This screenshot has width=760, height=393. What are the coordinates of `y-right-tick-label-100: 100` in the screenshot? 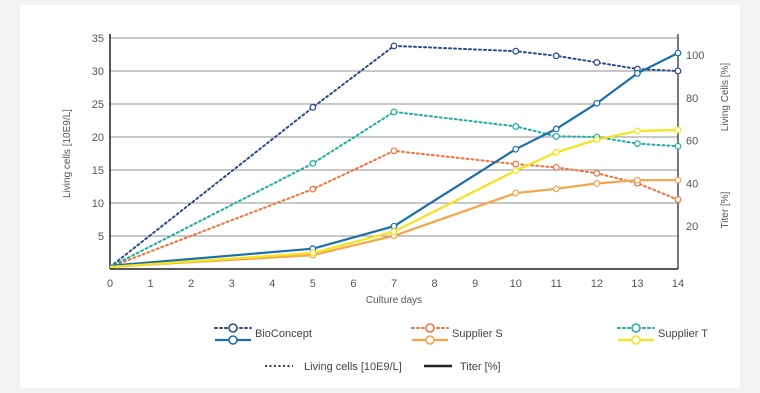 It's located at (695, 56).